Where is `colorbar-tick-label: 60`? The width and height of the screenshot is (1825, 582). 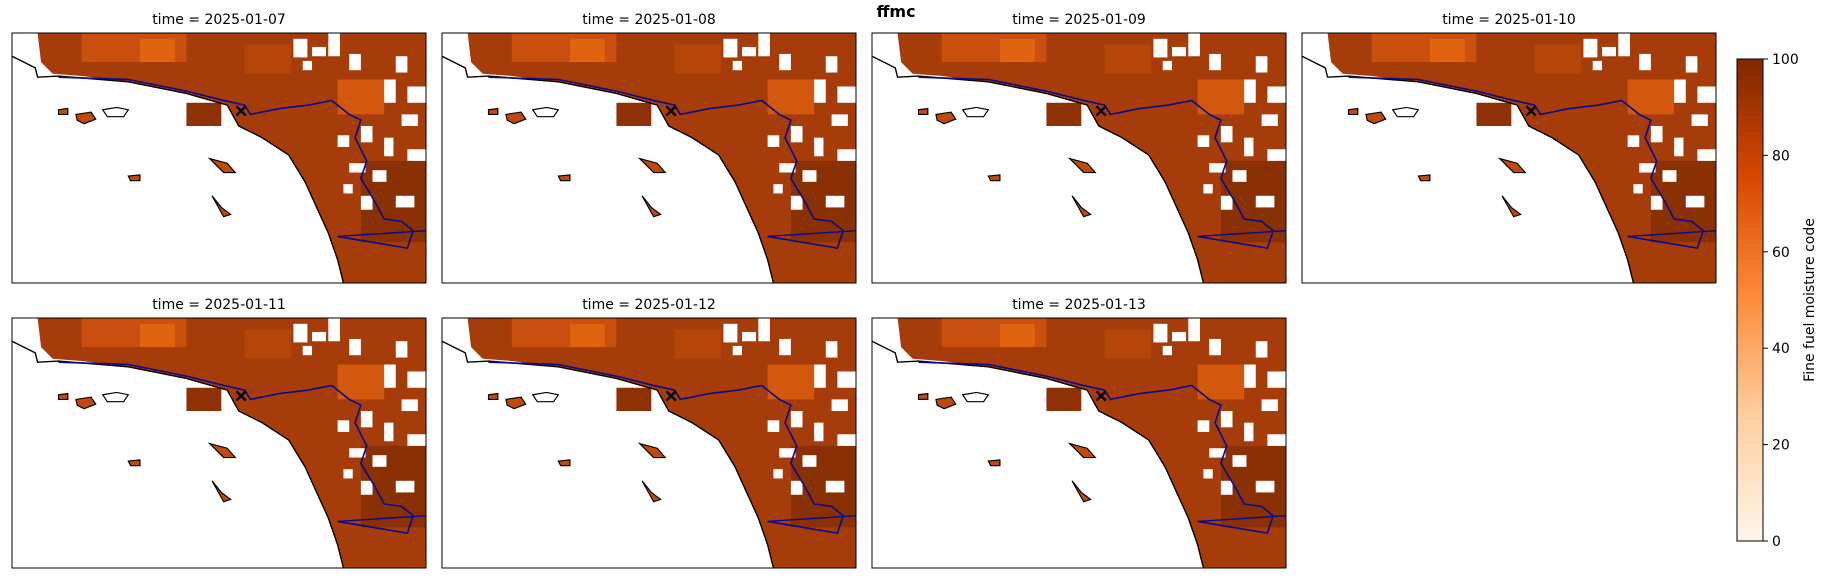 colorbar-tick-label: 60 is located at coordinates (1781, 253).